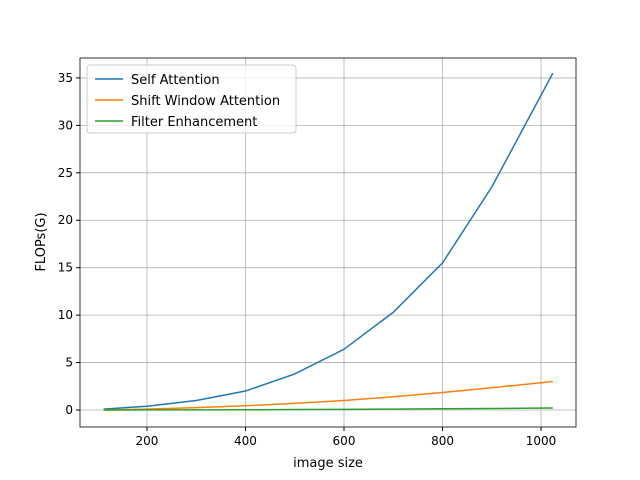 The image size is (640, 480). Describe the element at coordinates (147, 441) in the screenshot. I see `x-tick-label: 200` at that location.